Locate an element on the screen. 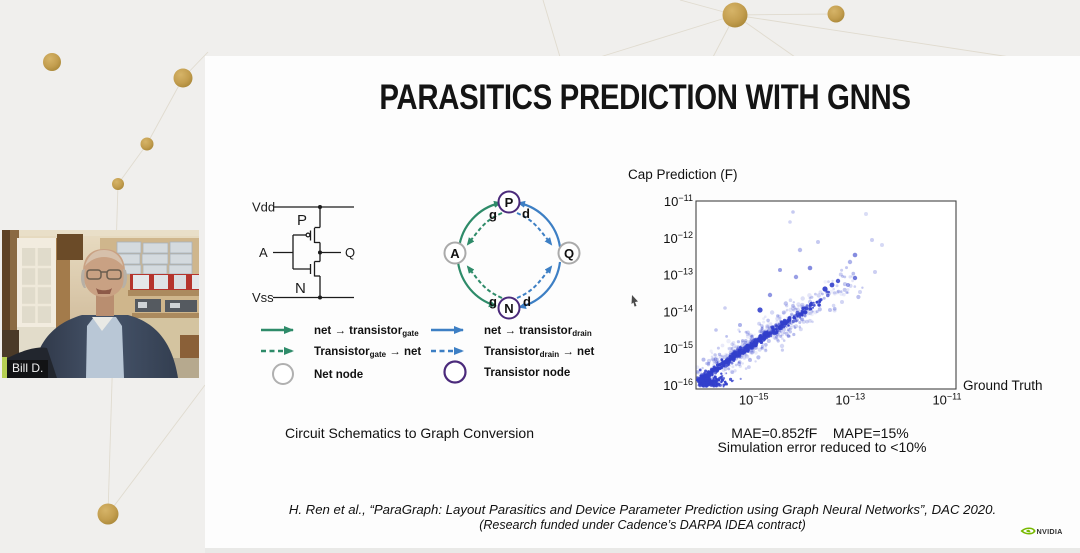 Image resolution: width=1080 pixels, height=553 pixels. svg-text: Cap Prediction (F) is located at coordinates (683, 174).